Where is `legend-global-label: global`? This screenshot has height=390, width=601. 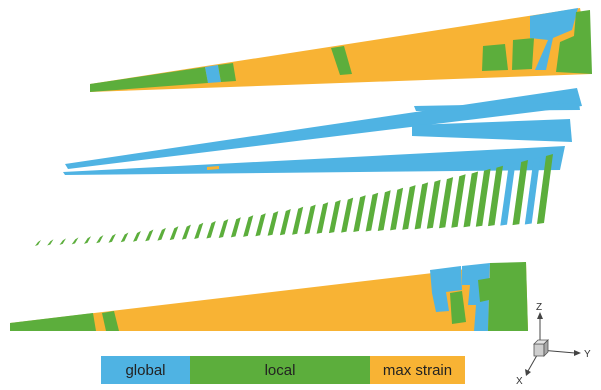 legend-global-label: global is located at coordinates (145, 370).